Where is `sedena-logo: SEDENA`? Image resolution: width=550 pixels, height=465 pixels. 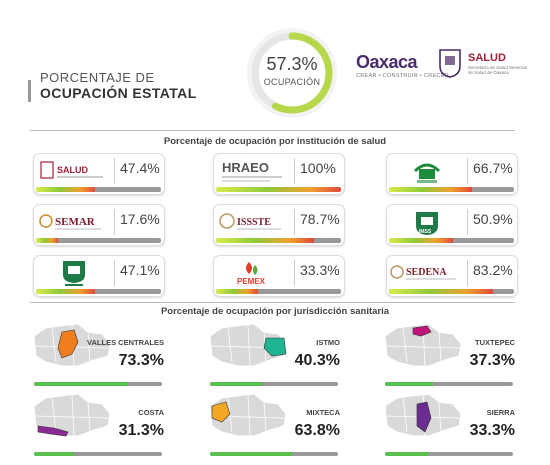
sedena-logo: SEDENA is located at coordinates (427, 272).